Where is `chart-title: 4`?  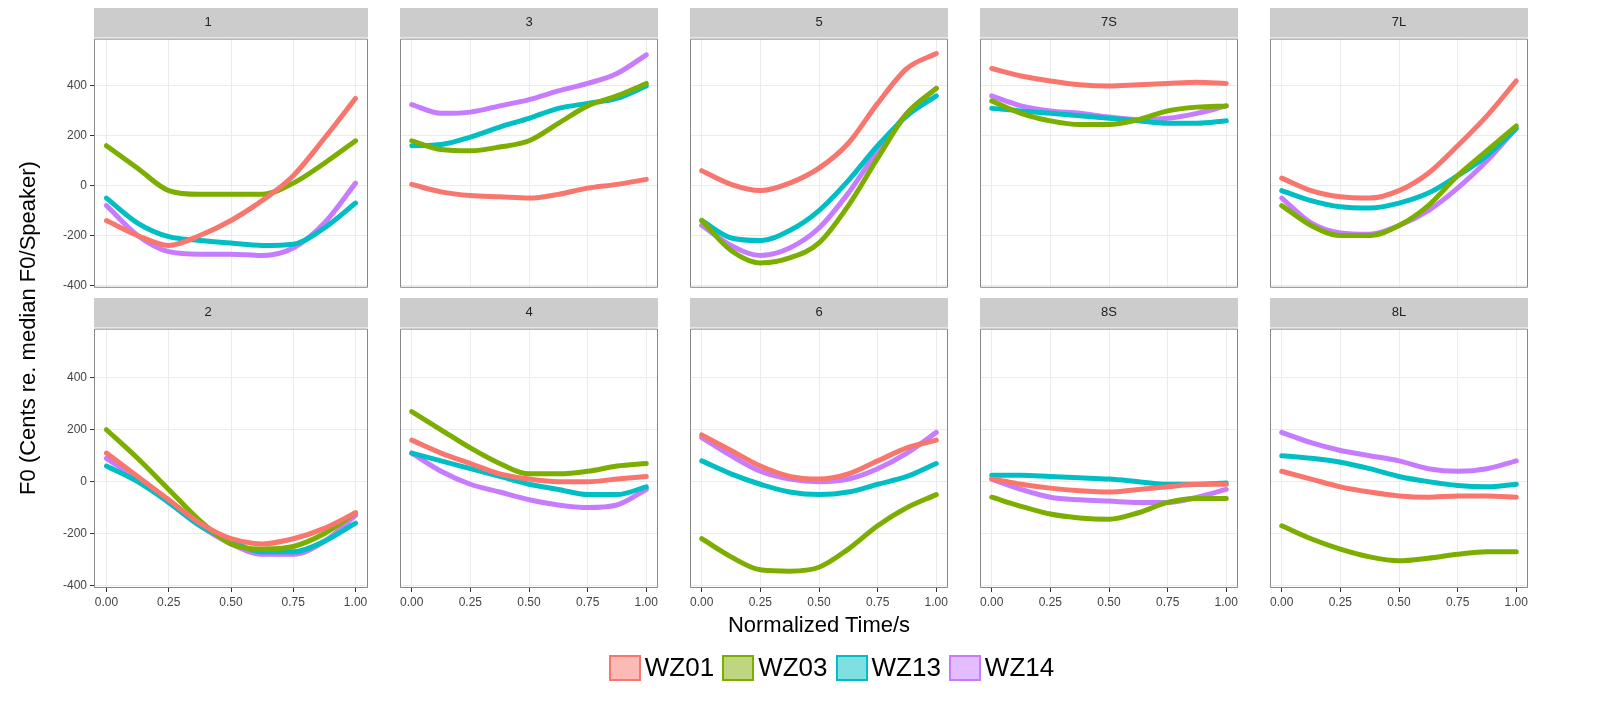 chart-title: 4 is located at coordinates (529, 312).